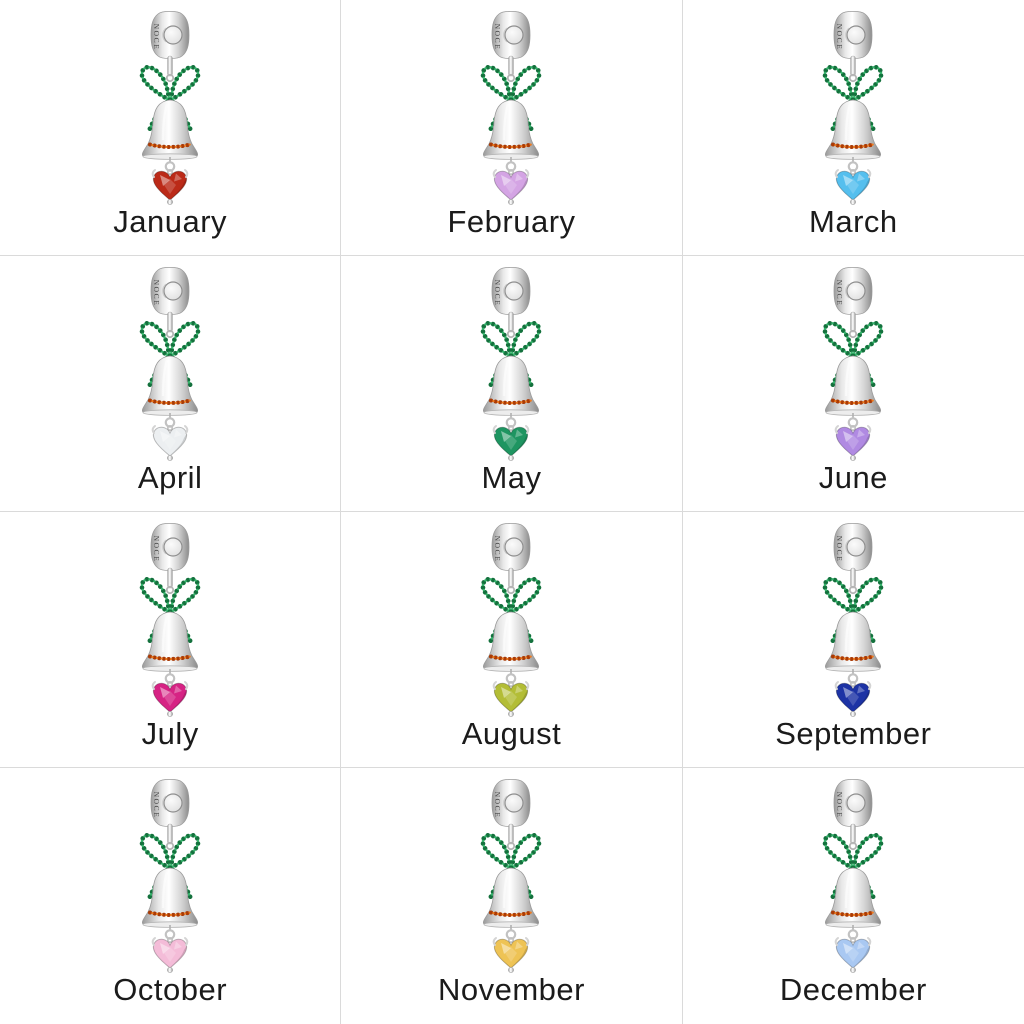 This screenshot has height=1024, width=1024. Describe the element at coordinates (511, 221) in the screenshot. I see `month-label: February` at that location.